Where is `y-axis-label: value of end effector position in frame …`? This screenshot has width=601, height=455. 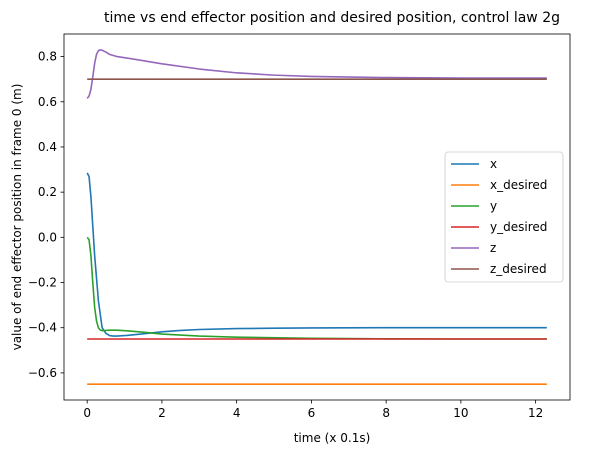 y-axis-label: value of end effector position in frame … is located at coordinates (17, 217).